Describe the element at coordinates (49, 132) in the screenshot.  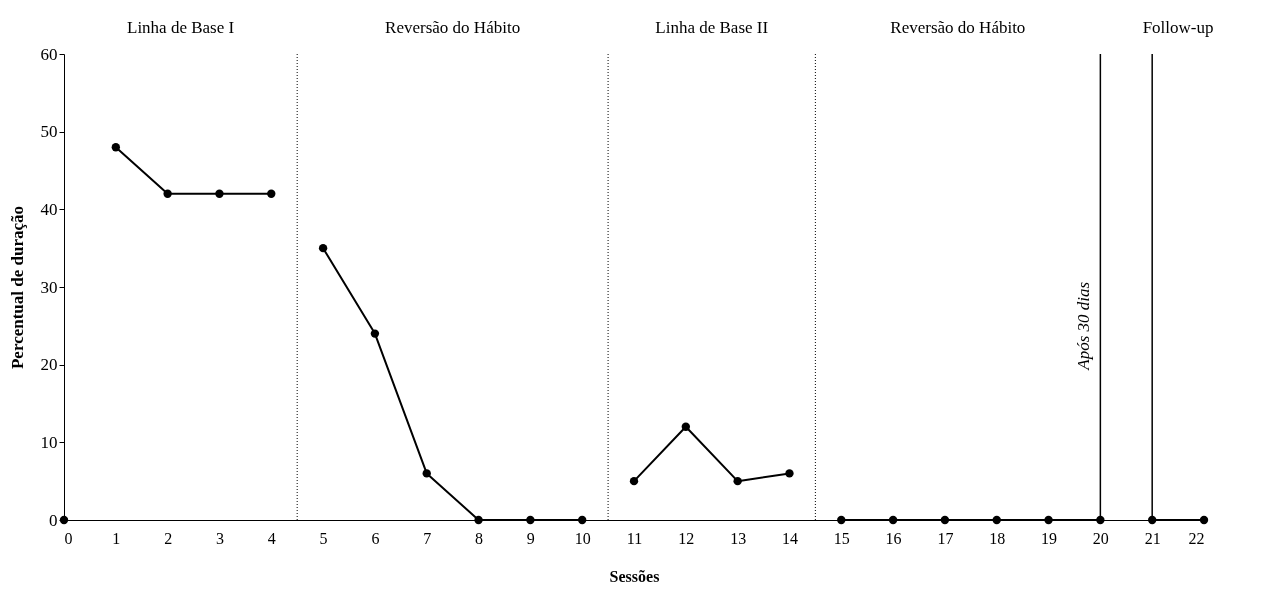
I see `y-tick-label: 50` at that location.